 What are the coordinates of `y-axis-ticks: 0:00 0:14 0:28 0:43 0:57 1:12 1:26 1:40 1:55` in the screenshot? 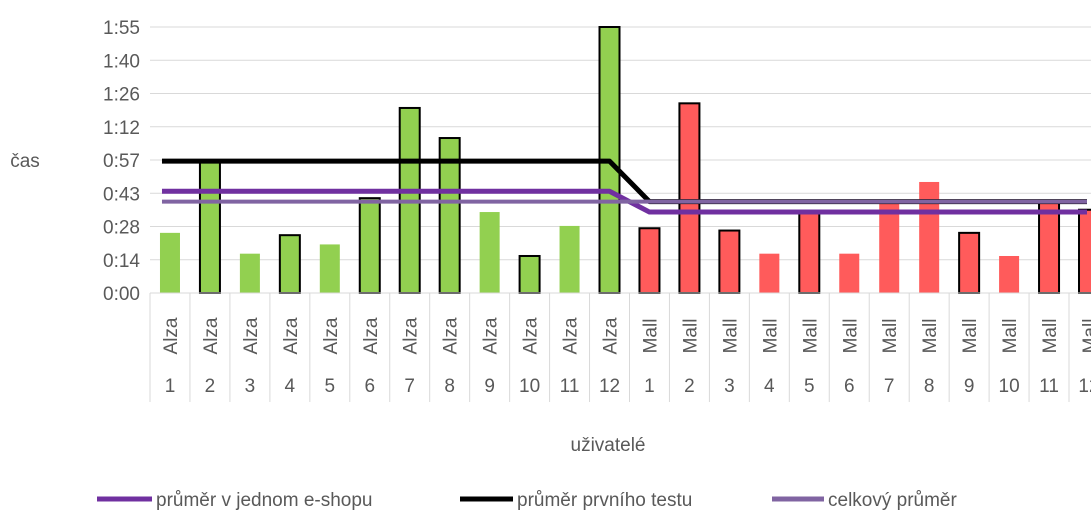 It's located at (121, 161).